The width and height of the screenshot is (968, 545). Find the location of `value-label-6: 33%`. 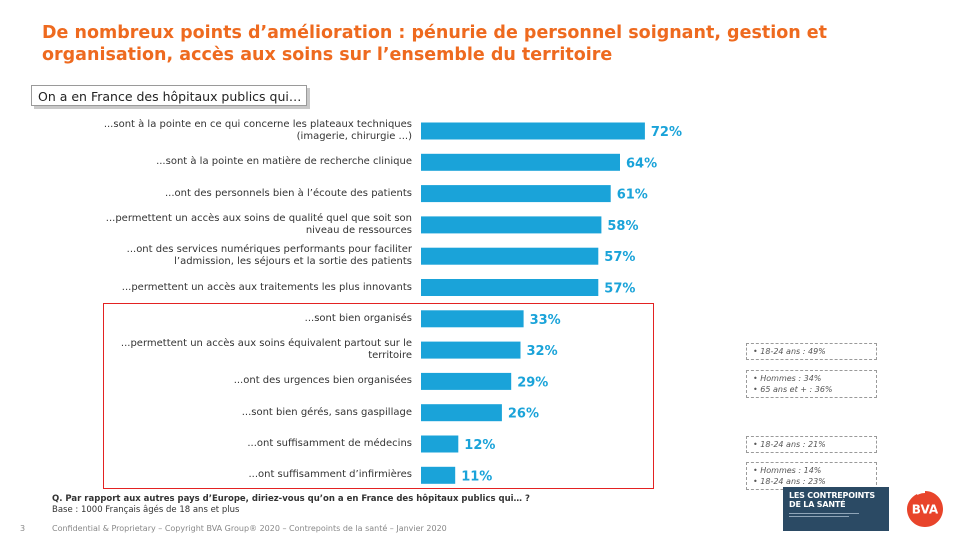

value-label-6: 33% is located at coordinates (545, 320).